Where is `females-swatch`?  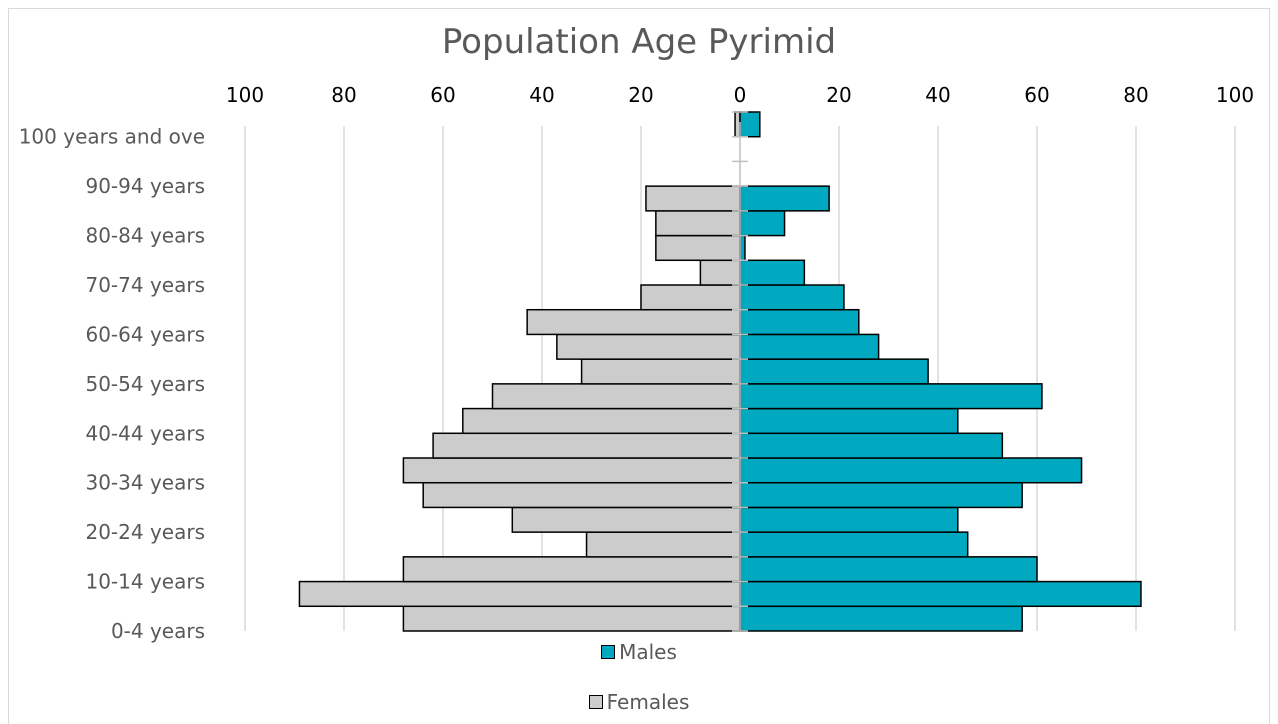
females-swatch is located at coordinates (595, 702).